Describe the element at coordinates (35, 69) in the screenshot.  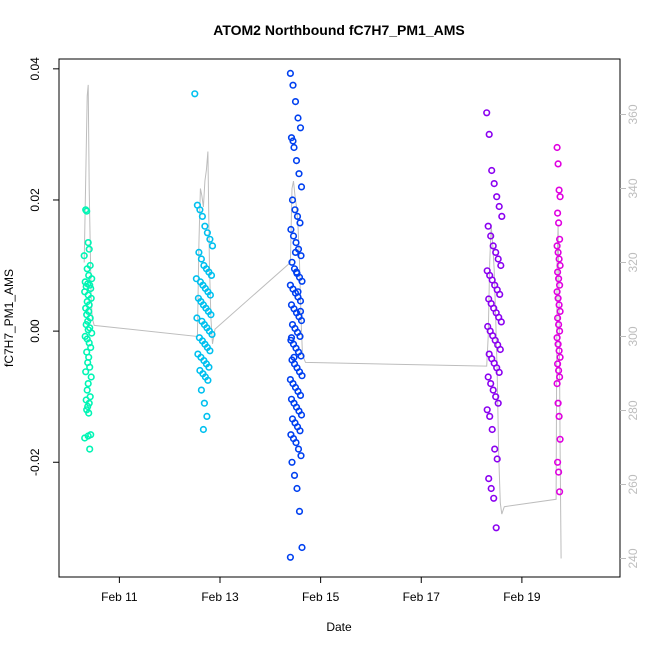
I see `y-tick-label: 0.04` at that location.